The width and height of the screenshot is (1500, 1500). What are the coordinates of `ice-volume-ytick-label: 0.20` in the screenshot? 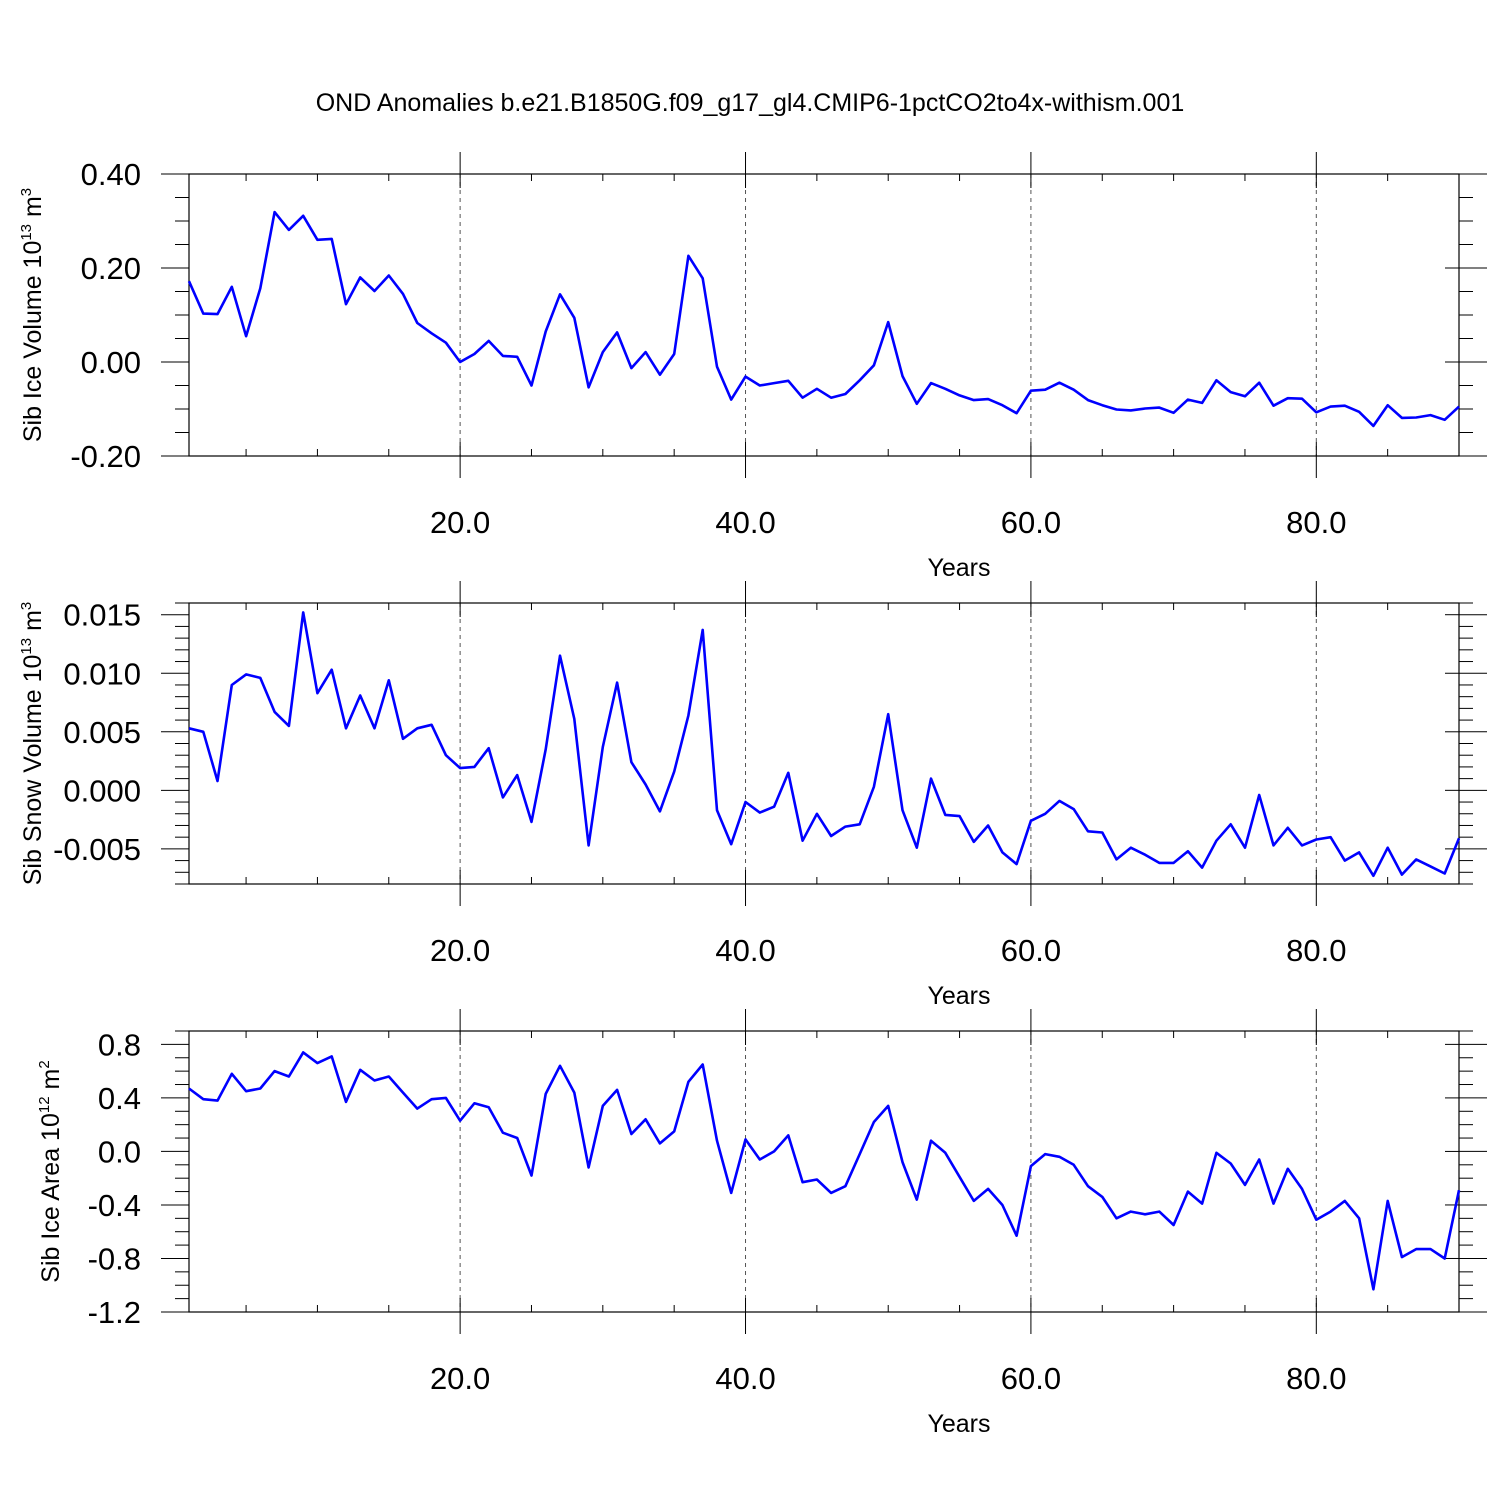 It's located at (111, 268).